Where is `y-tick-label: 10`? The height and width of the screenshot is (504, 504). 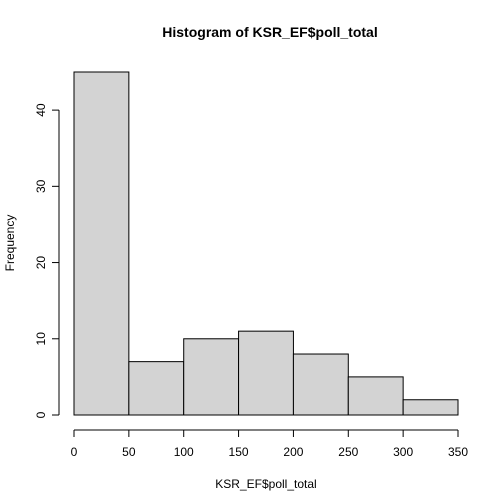 y-tick-label: 10 is located at coordinates (41, 339).